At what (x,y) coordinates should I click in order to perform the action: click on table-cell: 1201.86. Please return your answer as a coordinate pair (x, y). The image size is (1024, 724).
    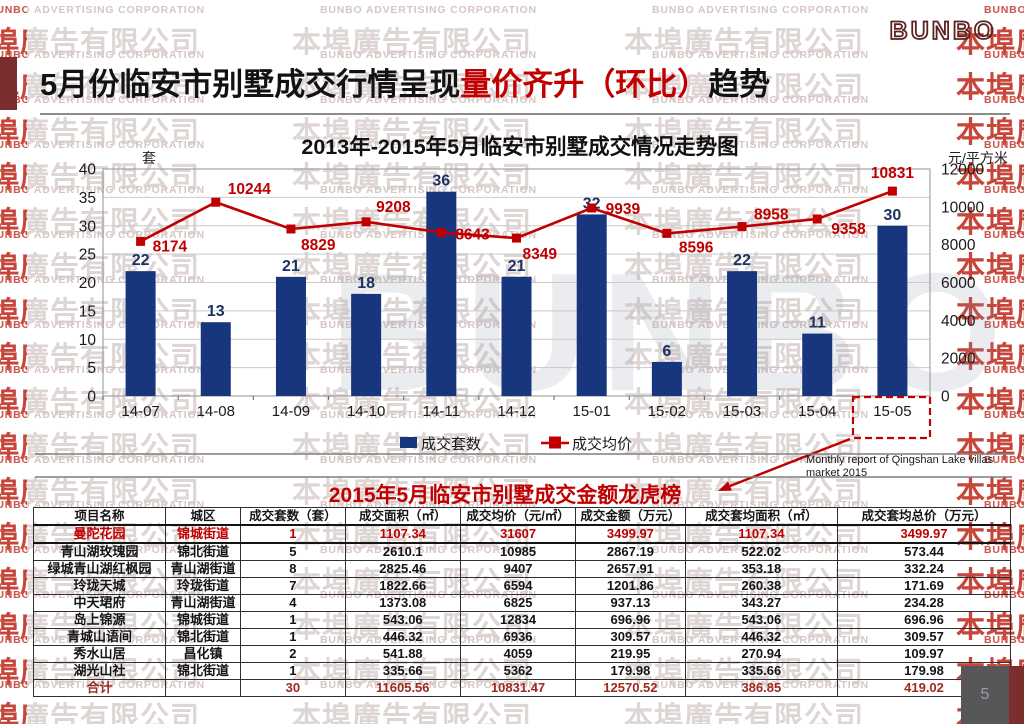
    Looking at the image, I should click on (630, 586).